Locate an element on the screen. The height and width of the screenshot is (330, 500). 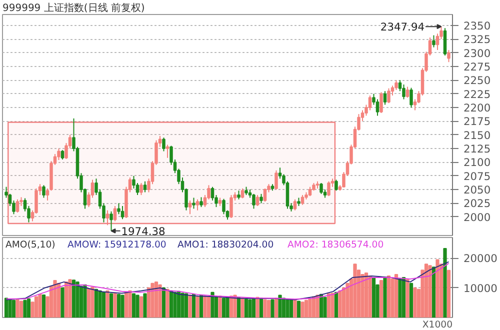
y-tick-label: 2250 is located at coordinates (477, 81).